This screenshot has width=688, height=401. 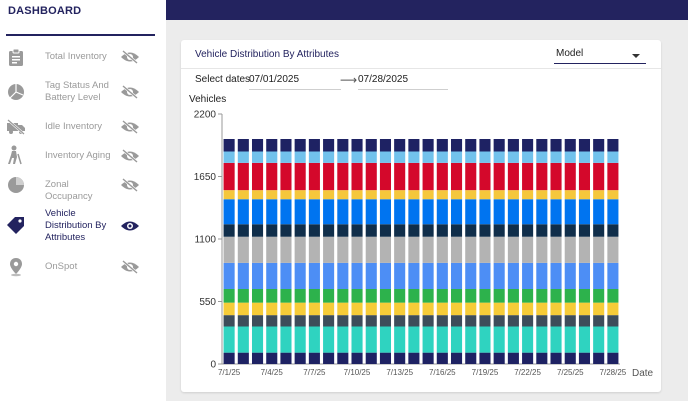 What do you see at coordinates (570, 372) in the screenshot?
I see `x-tick-label: 7/25/25` at bounding box center [570, 372].